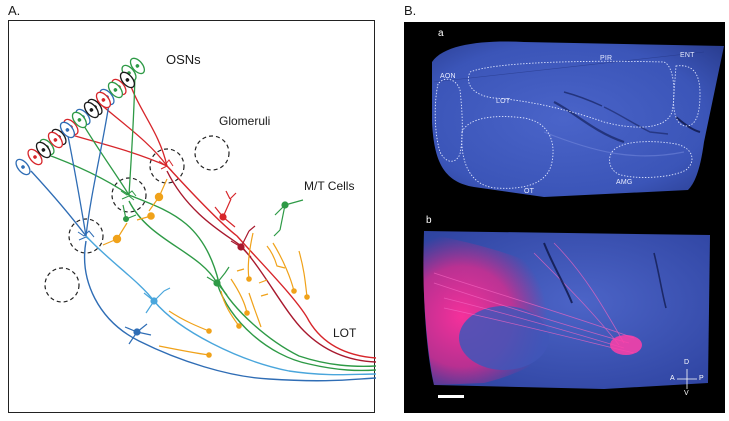 The height and width of the screenshot is (421, 729). What do you see at coordinates (504, 338) in the screenshot?
I see `ot-blue-region` at bounding box center [504, 338].